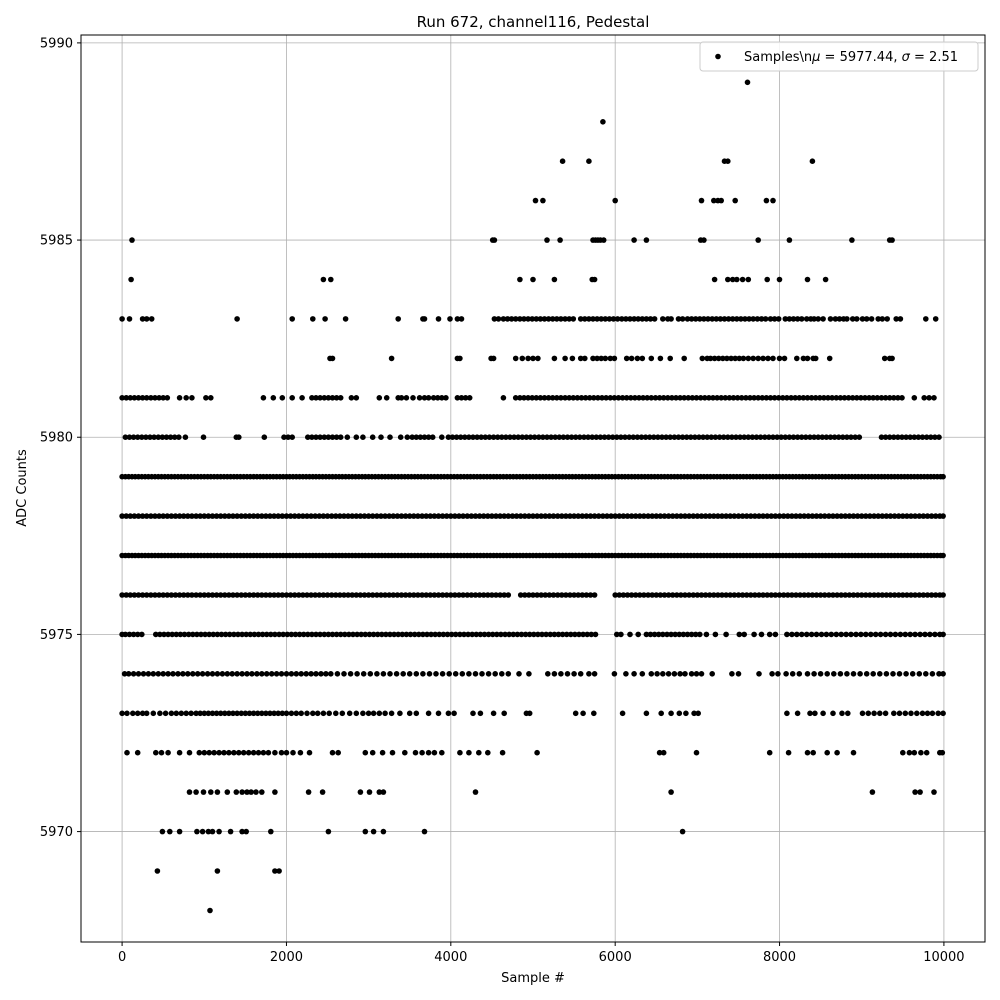 The height and width of the screenshot is (1000, 1000). Describe the element at coordinates (897, 57) in the screenshot. I see `legend-sep: ,` at that location.